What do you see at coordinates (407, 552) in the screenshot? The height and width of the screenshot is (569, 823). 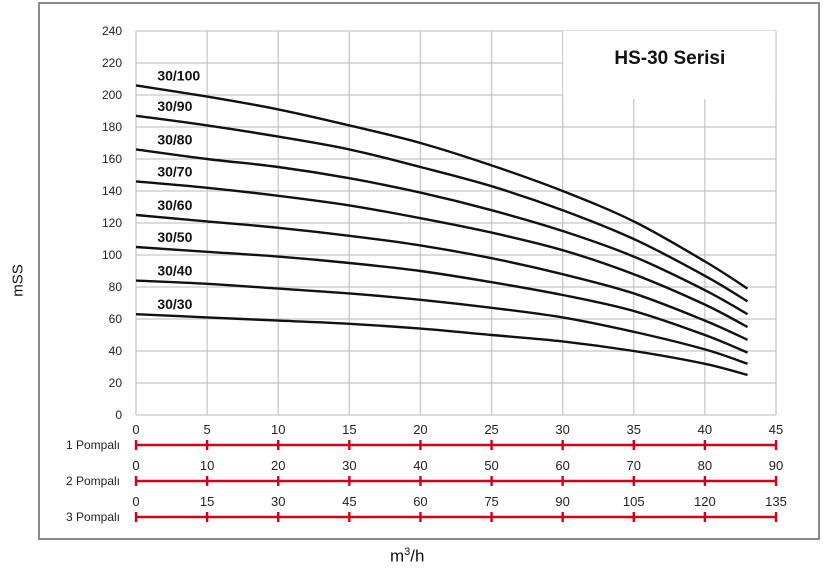 I see `x-axis-label-sup: 3` at bounding box center [407, 552].